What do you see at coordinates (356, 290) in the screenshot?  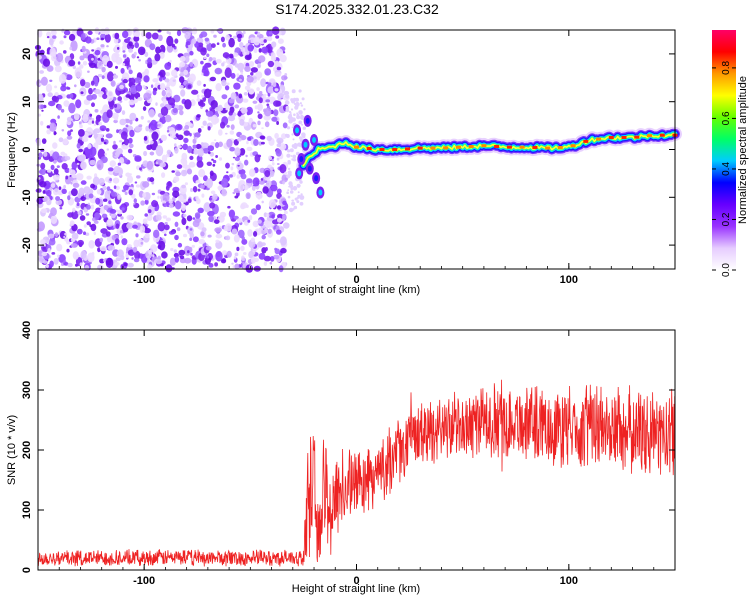 I see `spectrogram-x-label: Height of straight line (km)` at bounding box center [356, 290].